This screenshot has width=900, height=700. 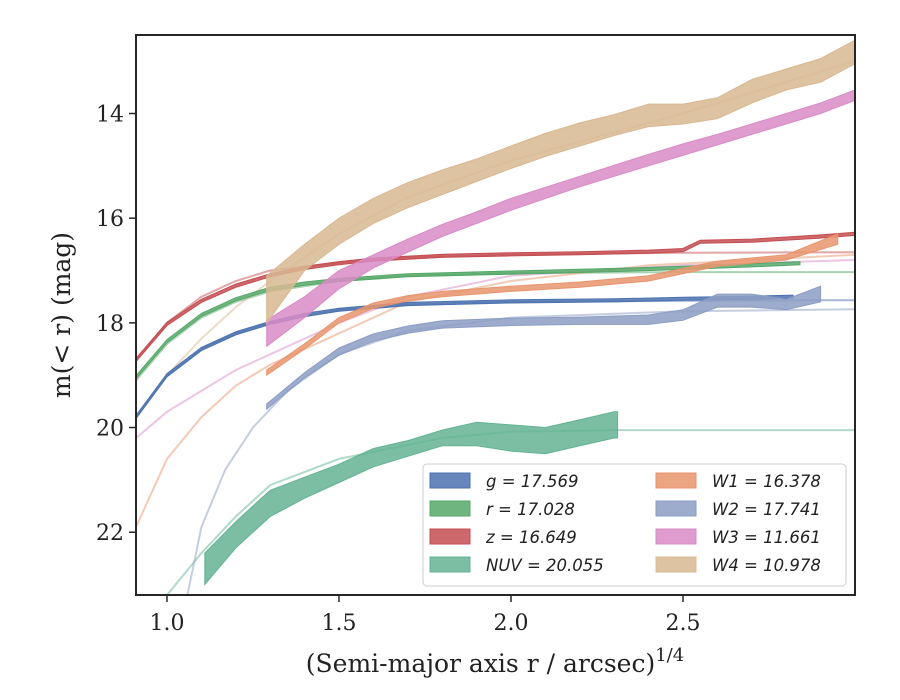 I want to click on legend-swatch-g, so click(x=450, y=480).